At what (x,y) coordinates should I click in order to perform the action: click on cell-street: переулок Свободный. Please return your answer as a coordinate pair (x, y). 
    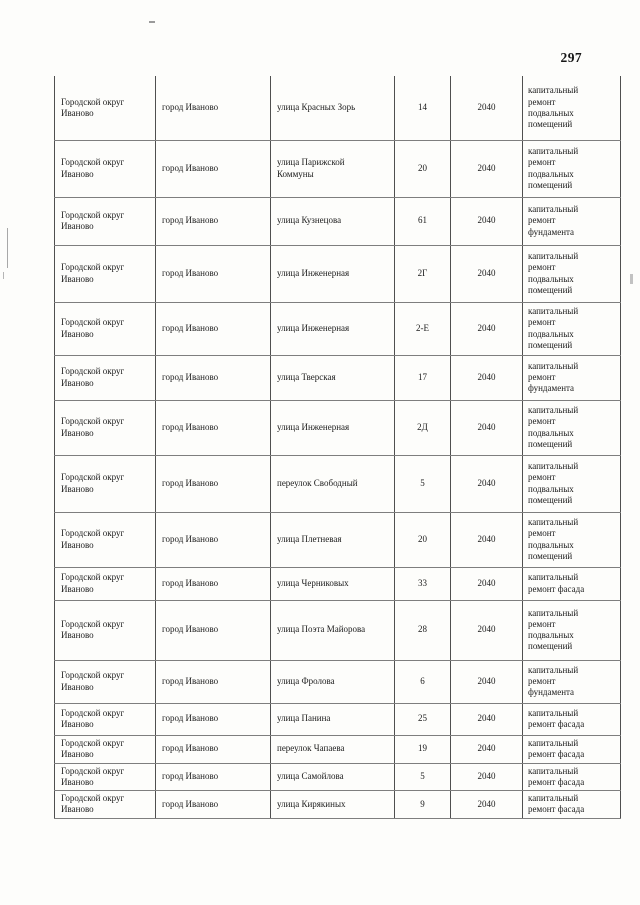
    Looking at the image, I should click on (332, 483).